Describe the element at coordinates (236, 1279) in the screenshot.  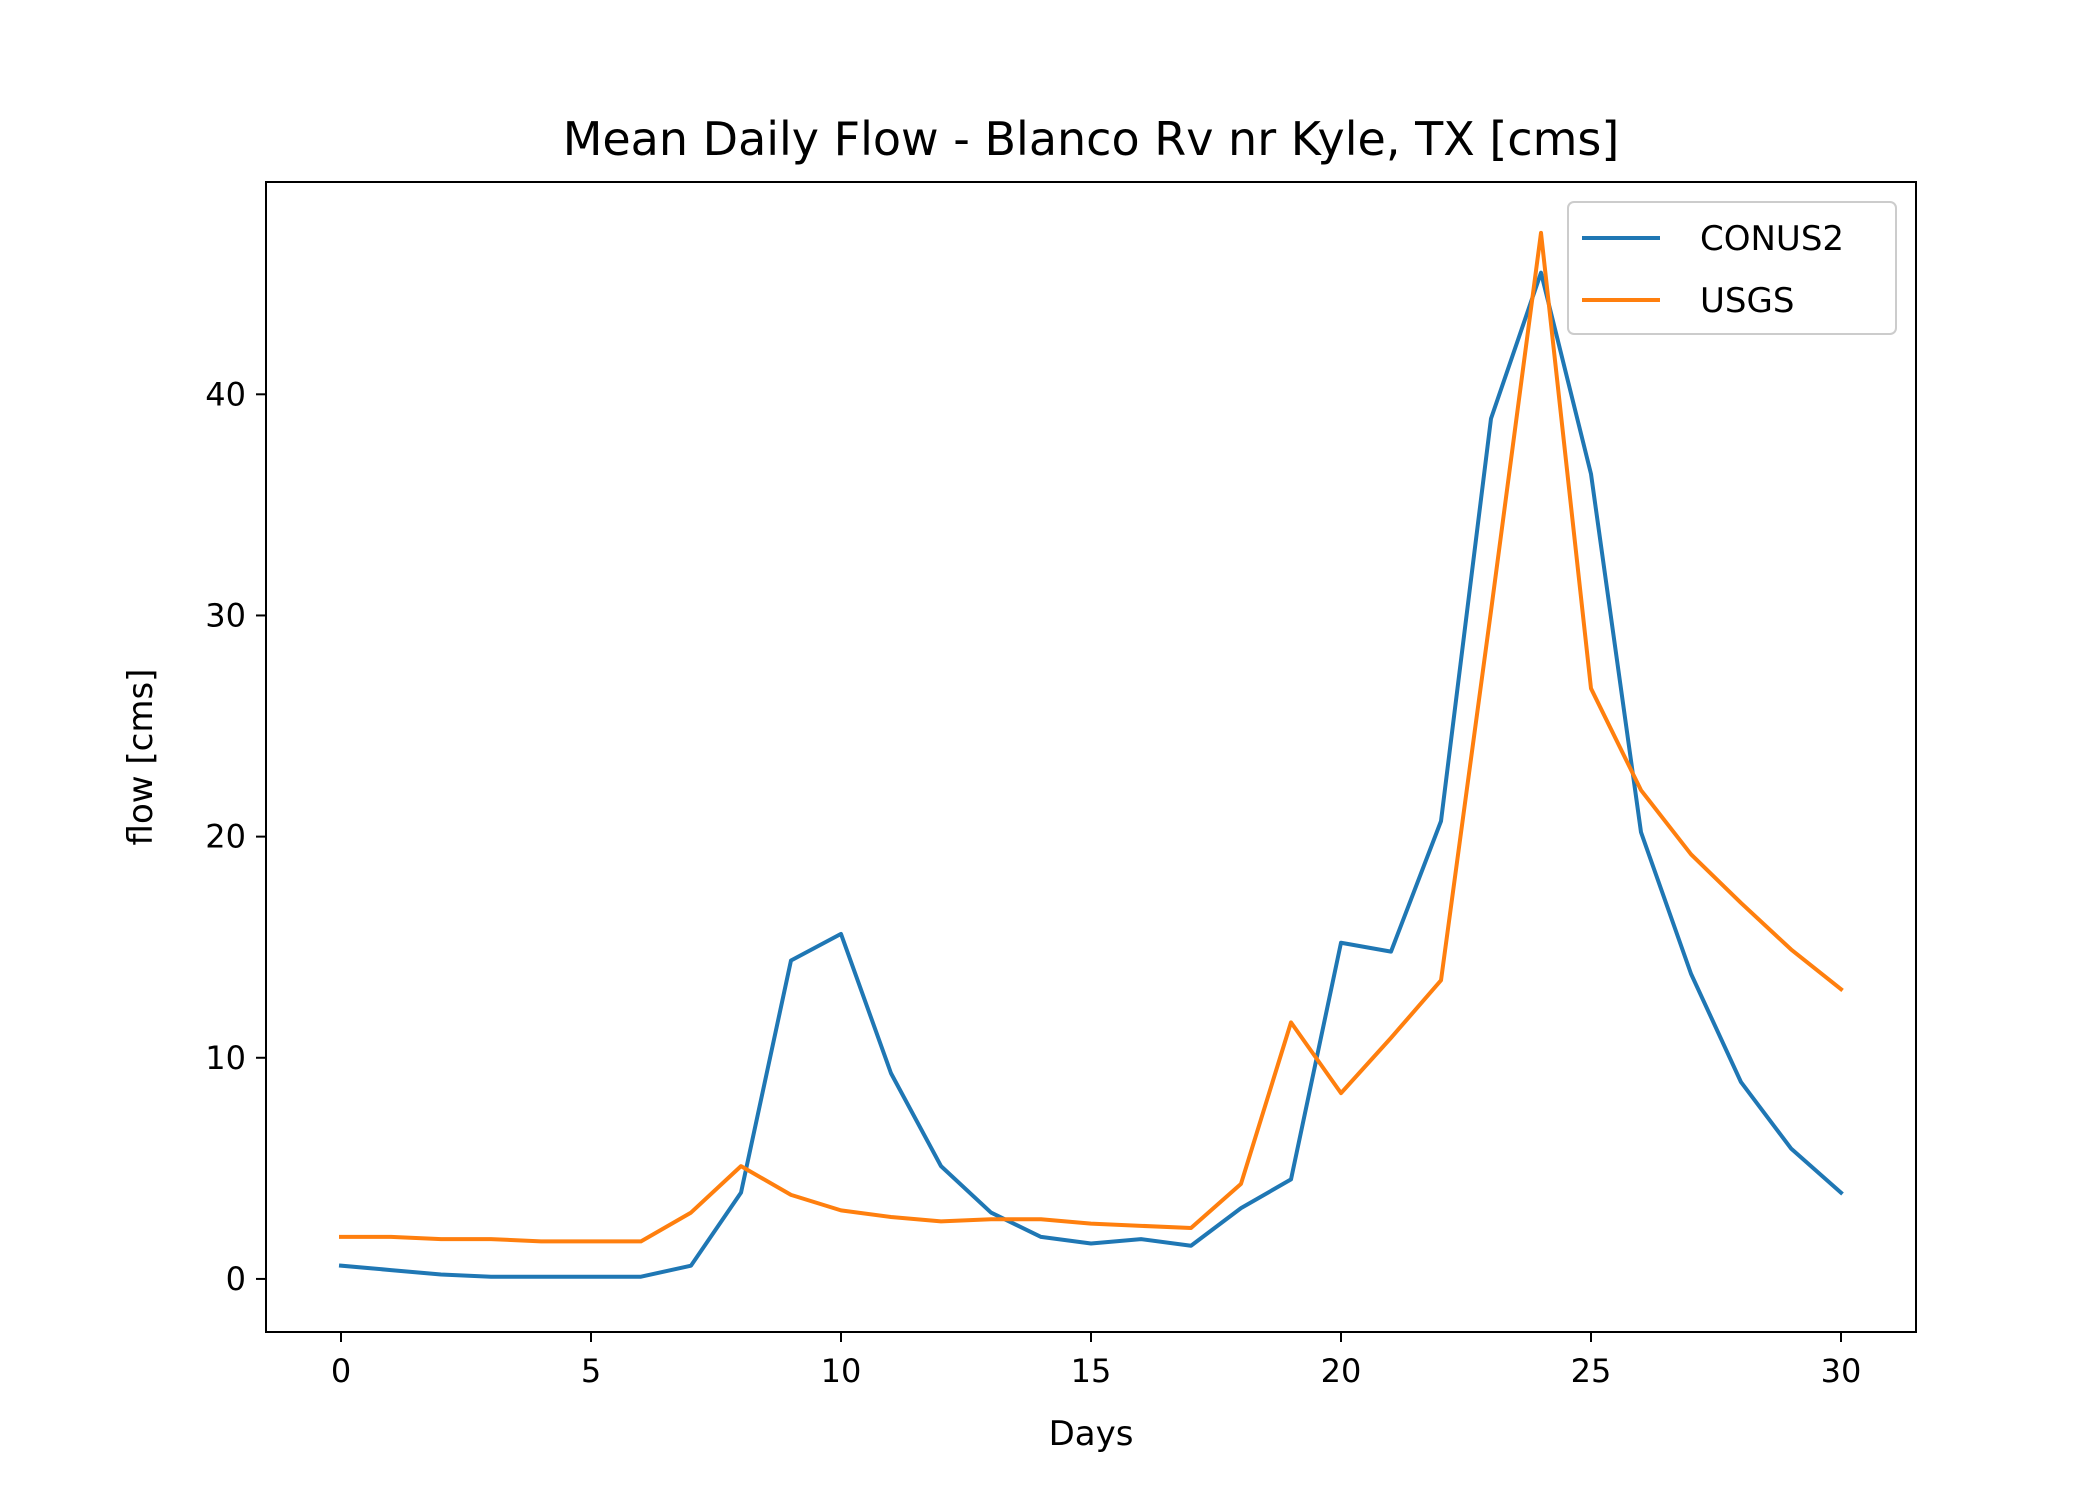
I see `y-tick-label: 0` at that location.